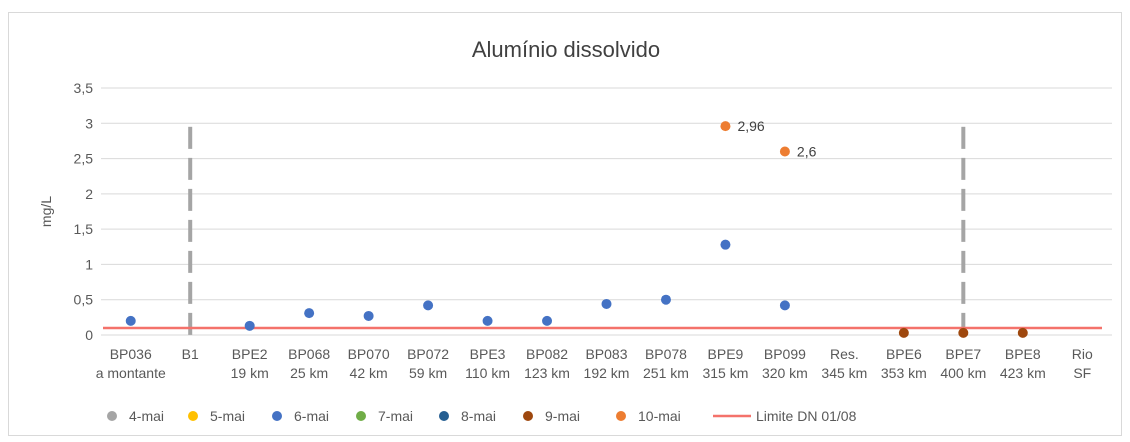 The image size is (1130, 442). I want to click on x-tick-label: BPE9, so click(726, 354).